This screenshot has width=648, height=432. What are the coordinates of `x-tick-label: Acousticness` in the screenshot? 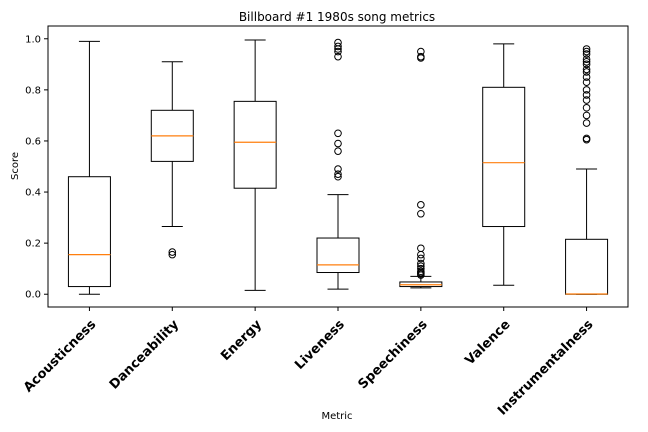 It's located at (60, 356).